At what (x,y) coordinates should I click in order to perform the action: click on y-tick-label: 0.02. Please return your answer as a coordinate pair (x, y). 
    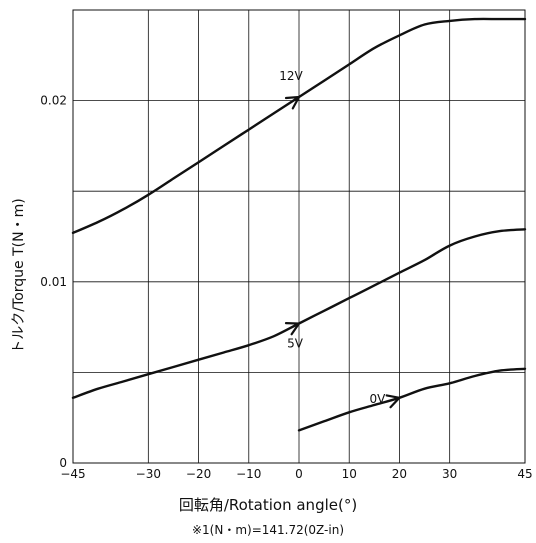
    Looking at the image, I should click on (53, 101).